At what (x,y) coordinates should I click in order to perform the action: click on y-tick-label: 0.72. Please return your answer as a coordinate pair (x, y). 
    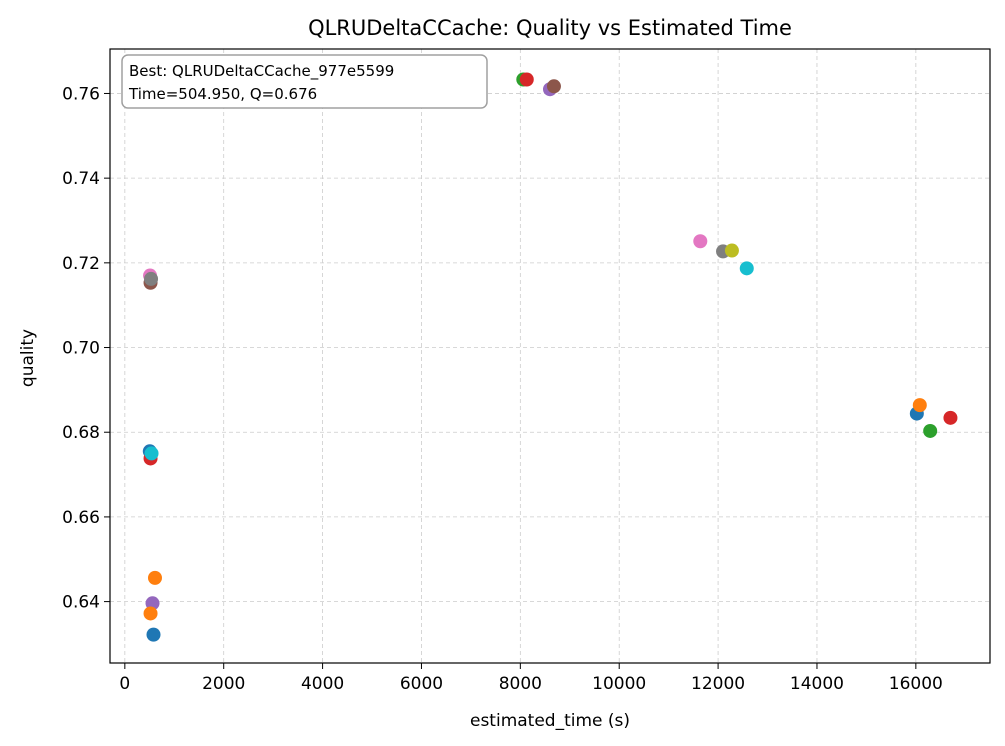
    Looking at the image, I should click on (81, 264).